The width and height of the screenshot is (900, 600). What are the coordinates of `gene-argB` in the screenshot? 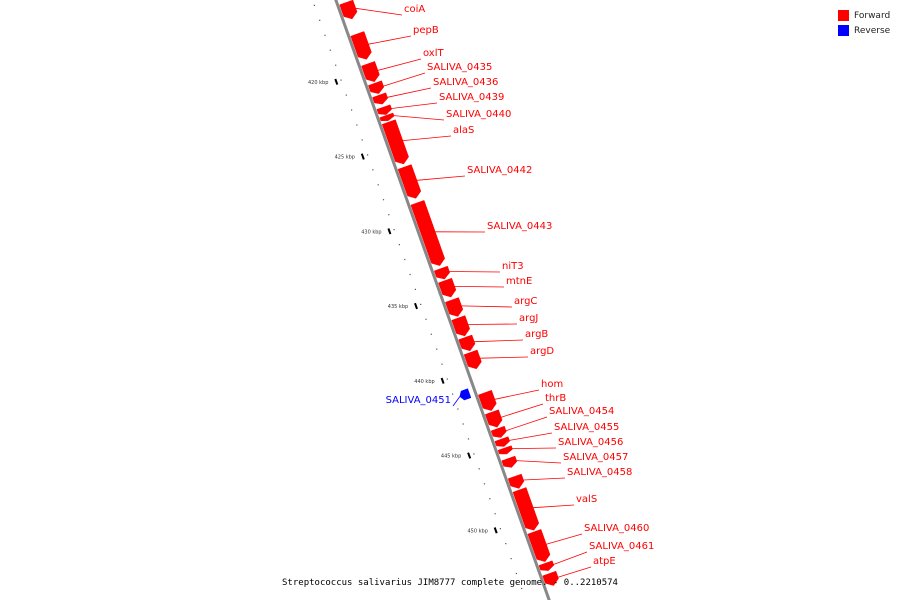 It's located at (467, 343).